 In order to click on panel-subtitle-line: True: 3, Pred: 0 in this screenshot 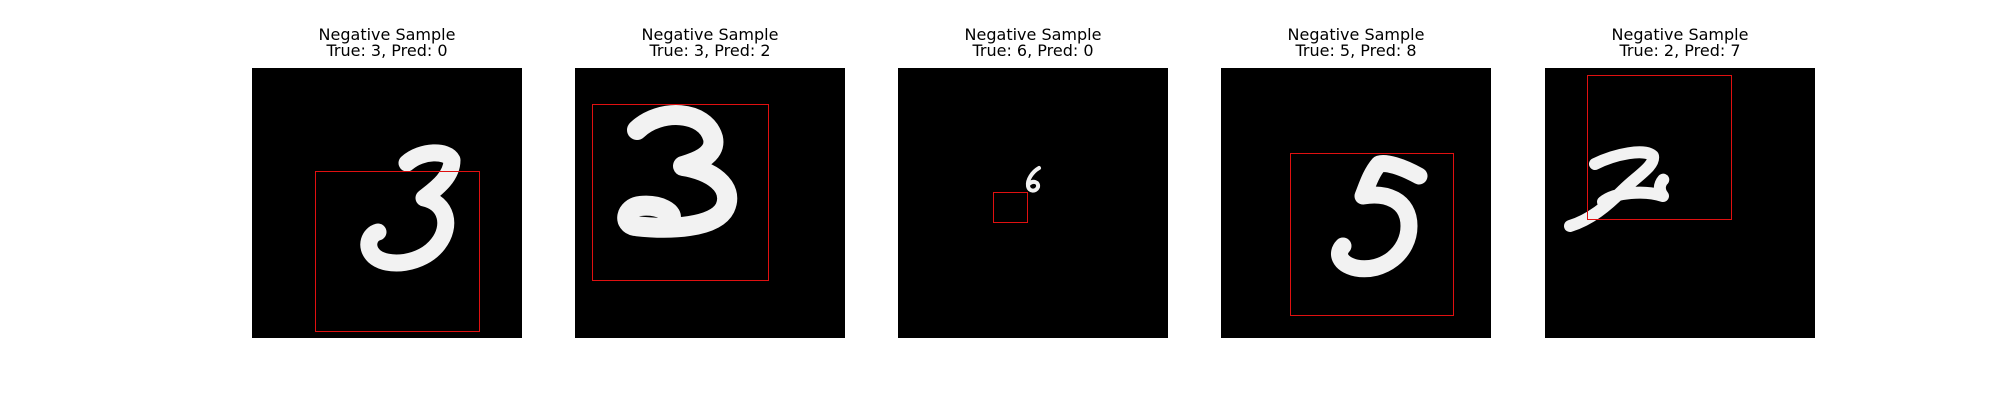, I will do `click(387, 50)`.